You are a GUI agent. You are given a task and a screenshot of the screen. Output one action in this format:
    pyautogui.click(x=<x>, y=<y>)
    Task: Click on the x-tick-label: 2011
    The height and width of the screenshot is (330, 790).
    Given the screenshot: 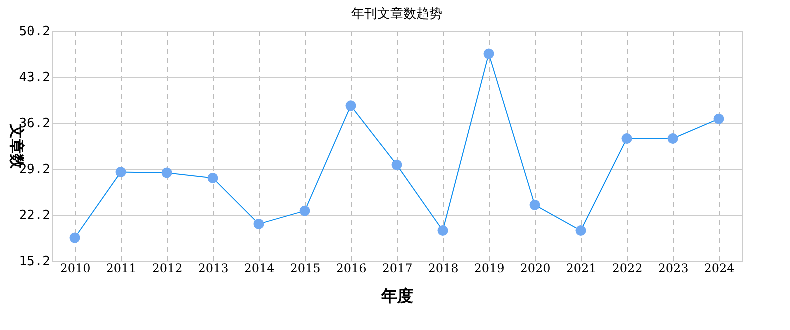 What is the action you would take?
    pyautogui.click(x=121, y=269)
    